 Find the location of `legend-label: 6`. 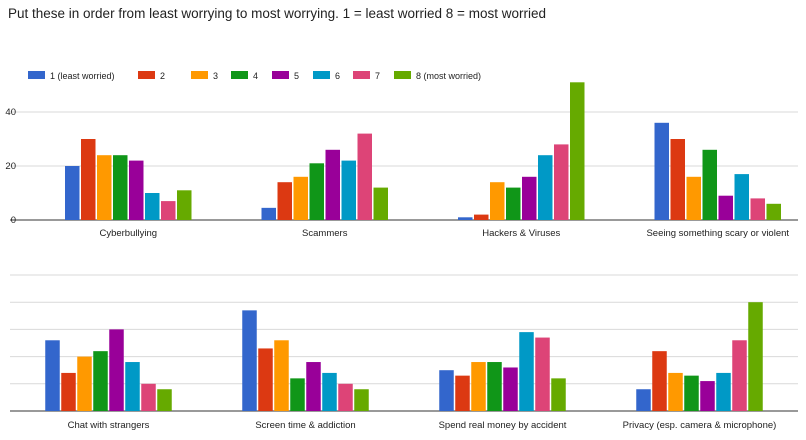

legend-label: 6 is located at coordinates (337, 76).